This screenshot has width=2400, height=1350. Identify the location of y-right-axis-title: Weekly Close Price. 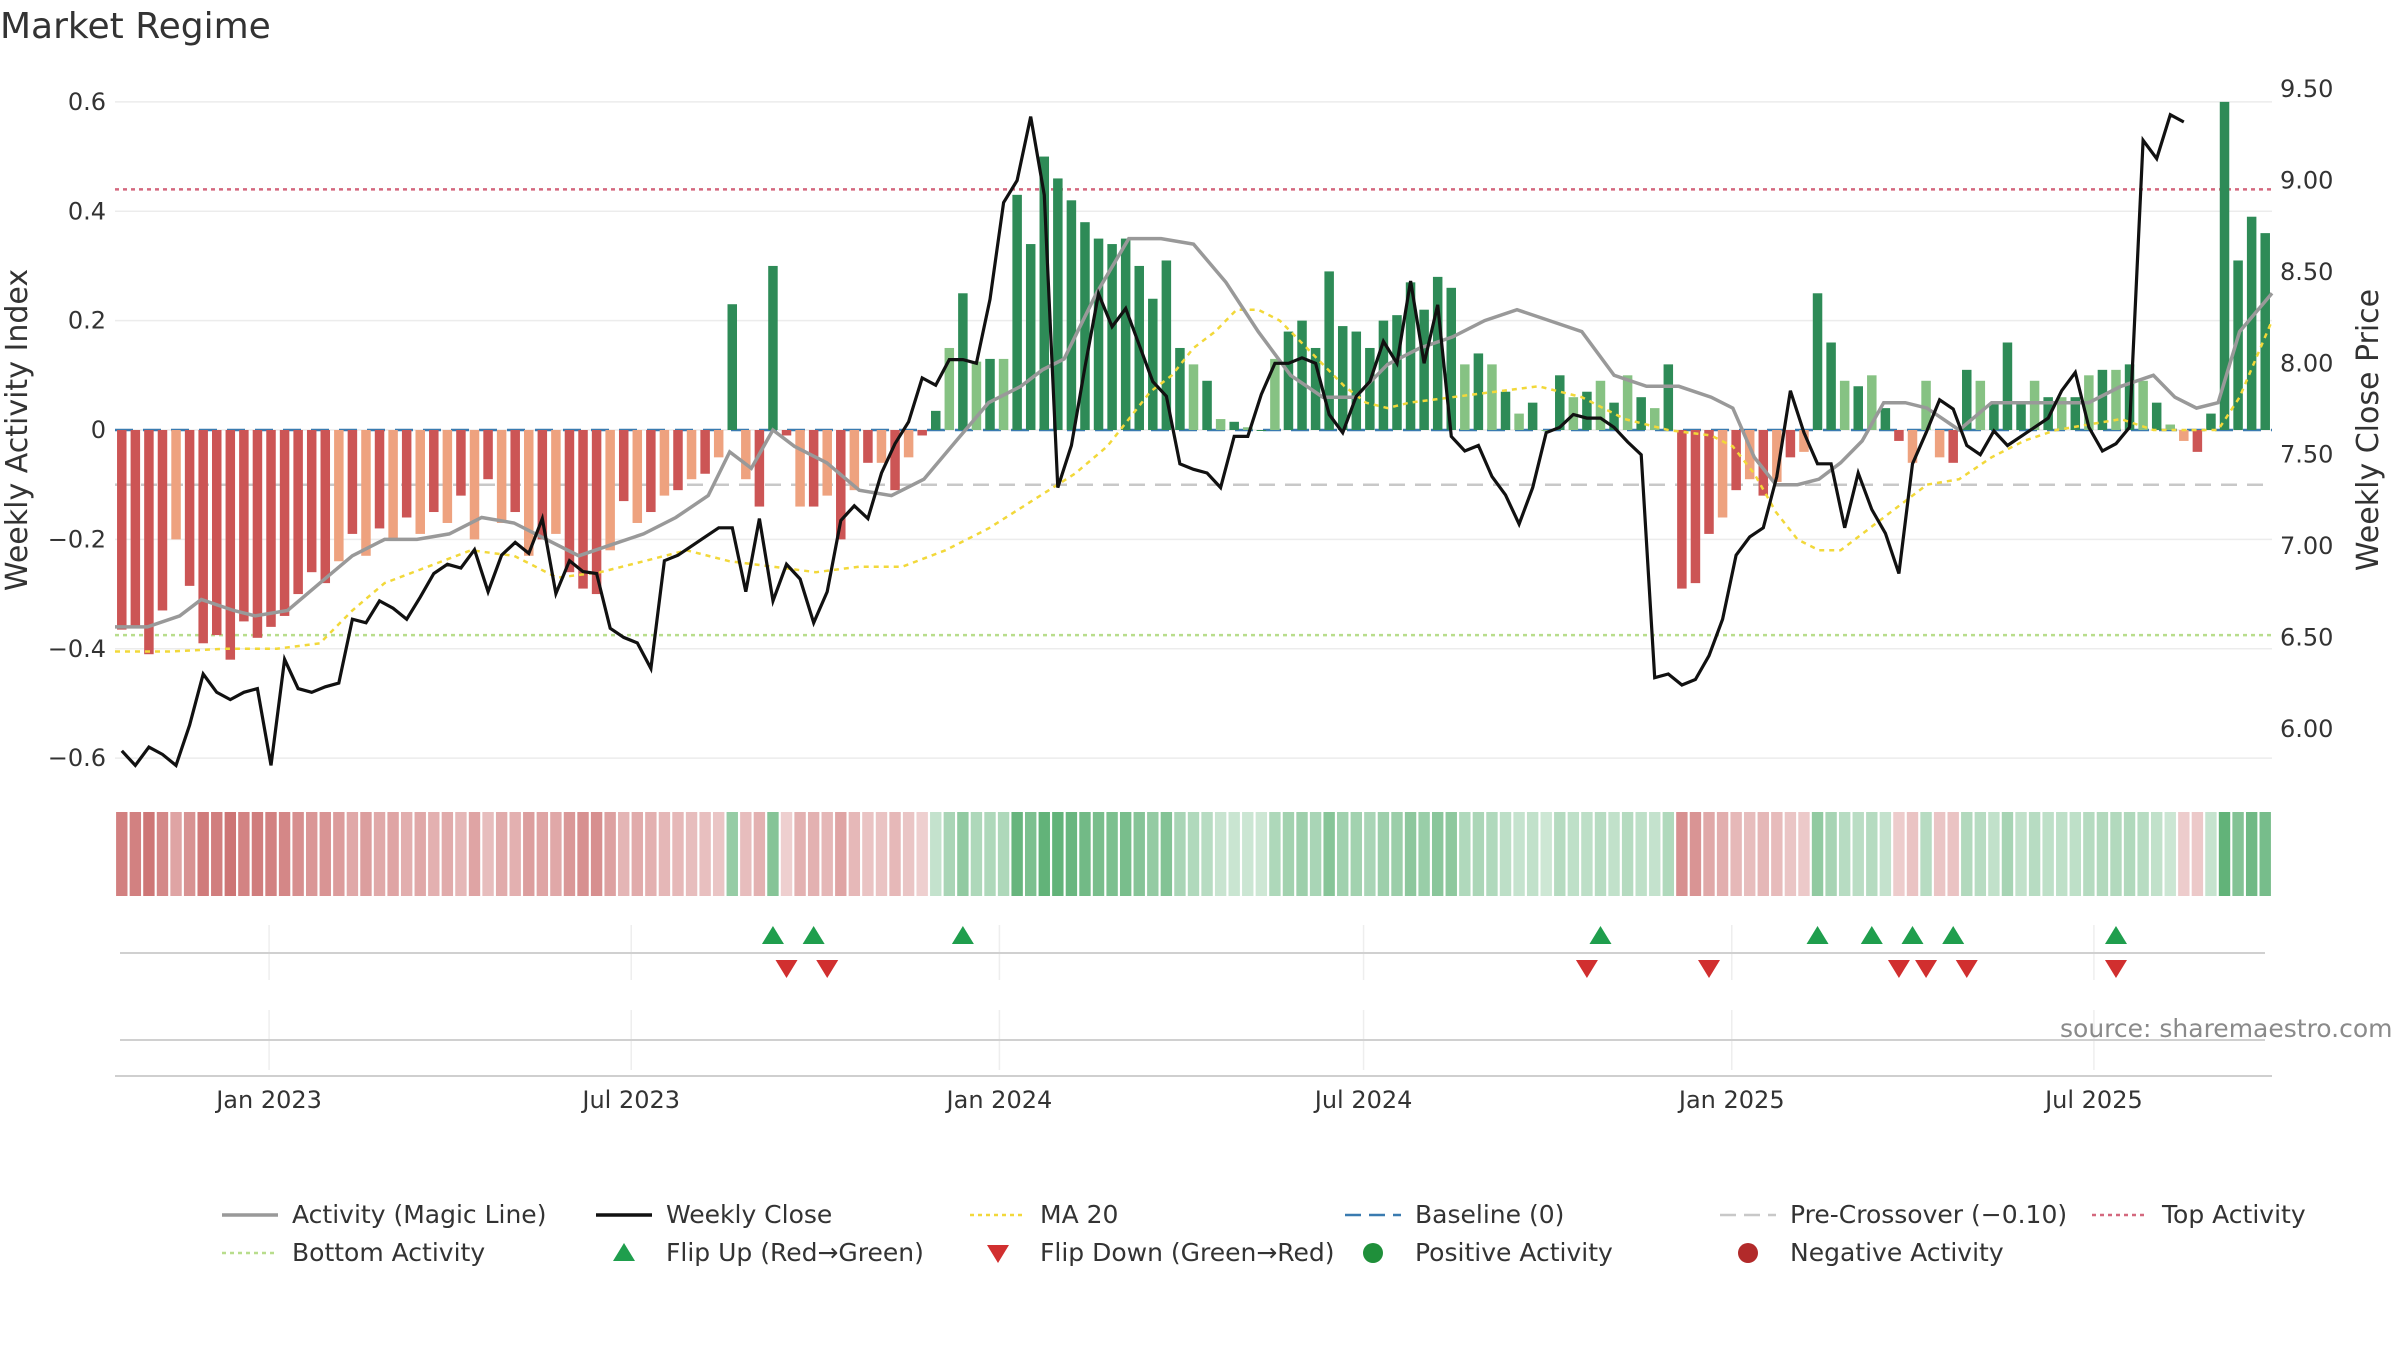
(2368, 430).